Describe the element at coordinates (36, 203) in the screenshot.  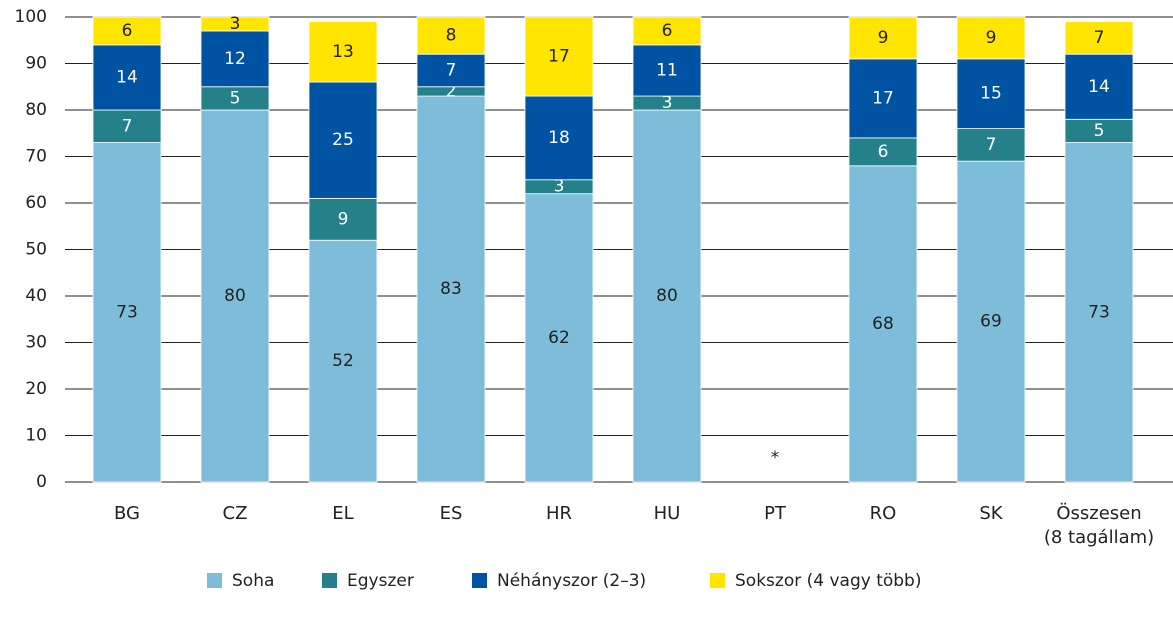
I see `y-tick-label: 60` at that location.